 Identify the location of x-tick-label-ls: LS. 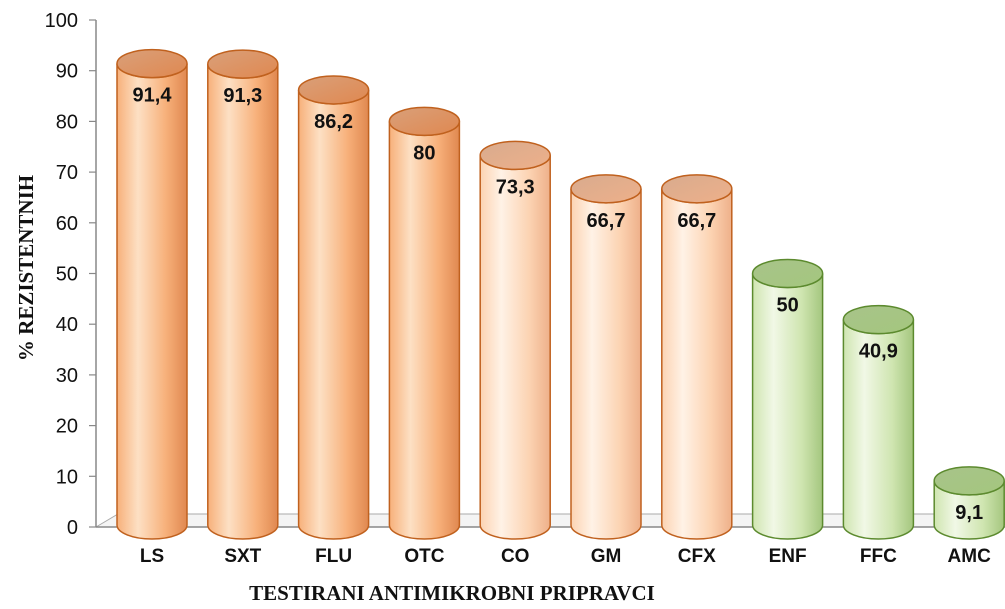
(152, 556).